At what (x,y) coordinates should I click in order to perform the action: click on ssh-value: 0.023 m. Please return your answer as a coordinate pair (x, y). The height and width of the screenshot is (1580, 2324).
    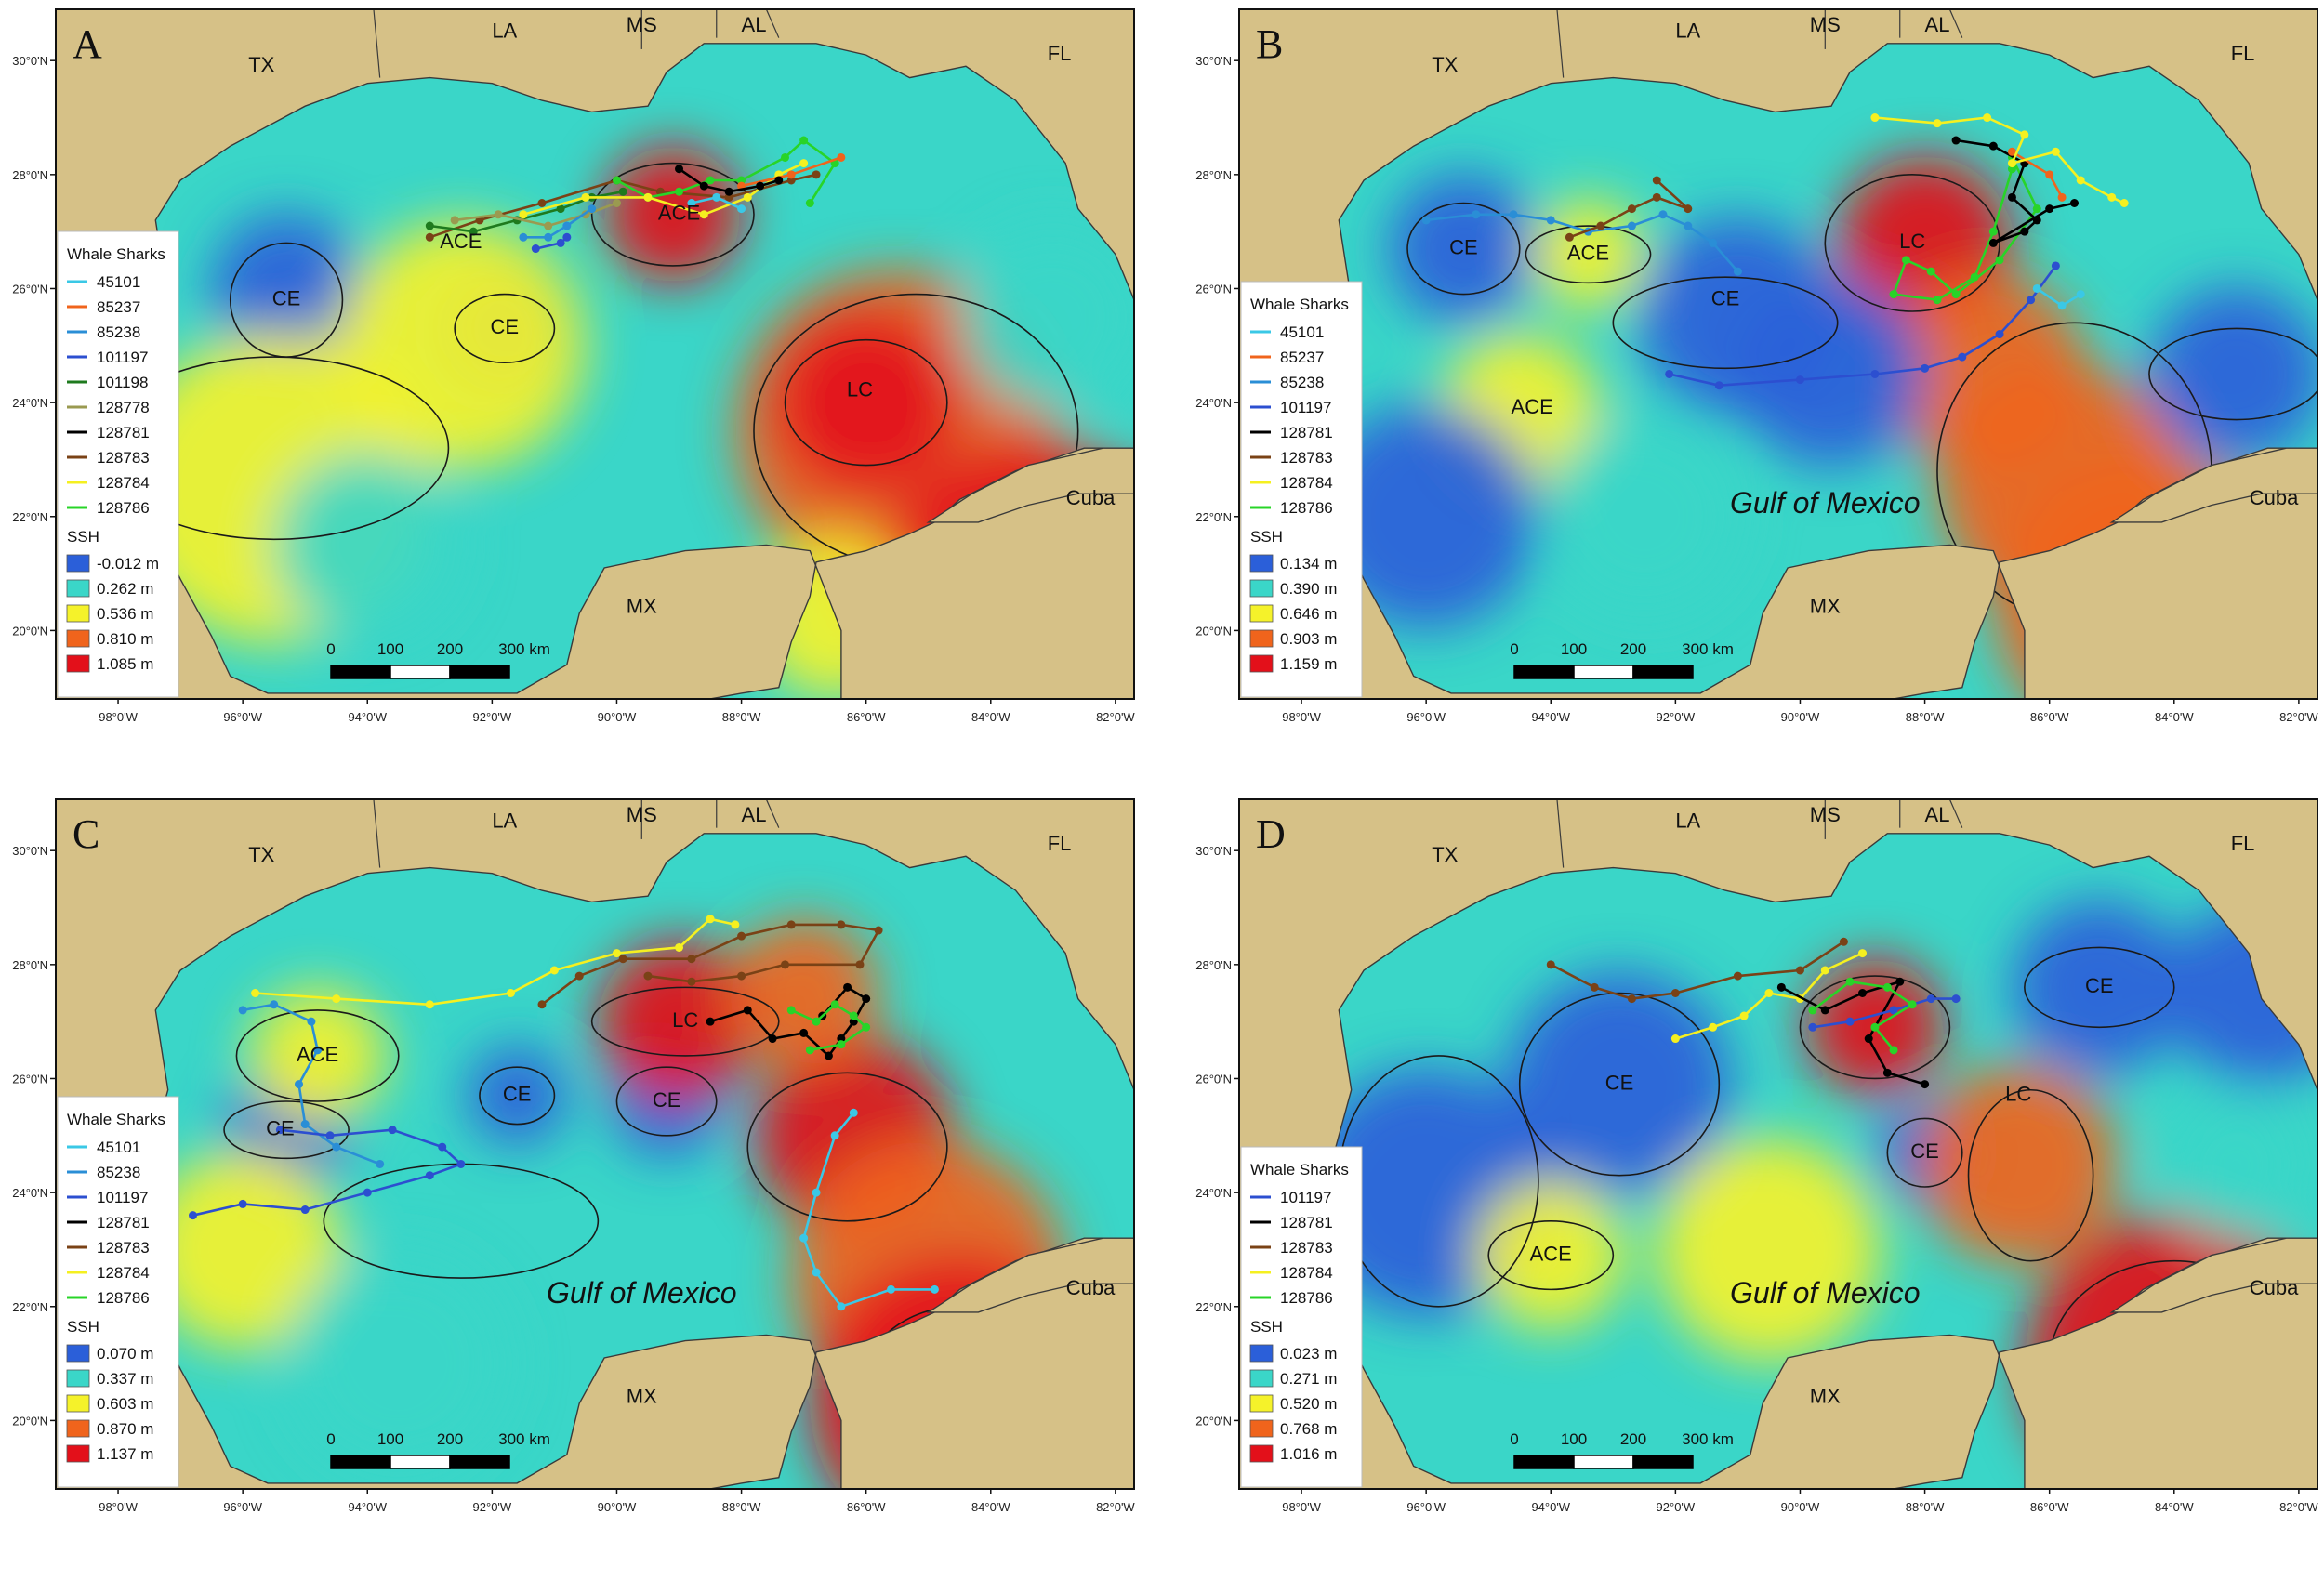
    Looking at the image, I should click on (1308, 1354).